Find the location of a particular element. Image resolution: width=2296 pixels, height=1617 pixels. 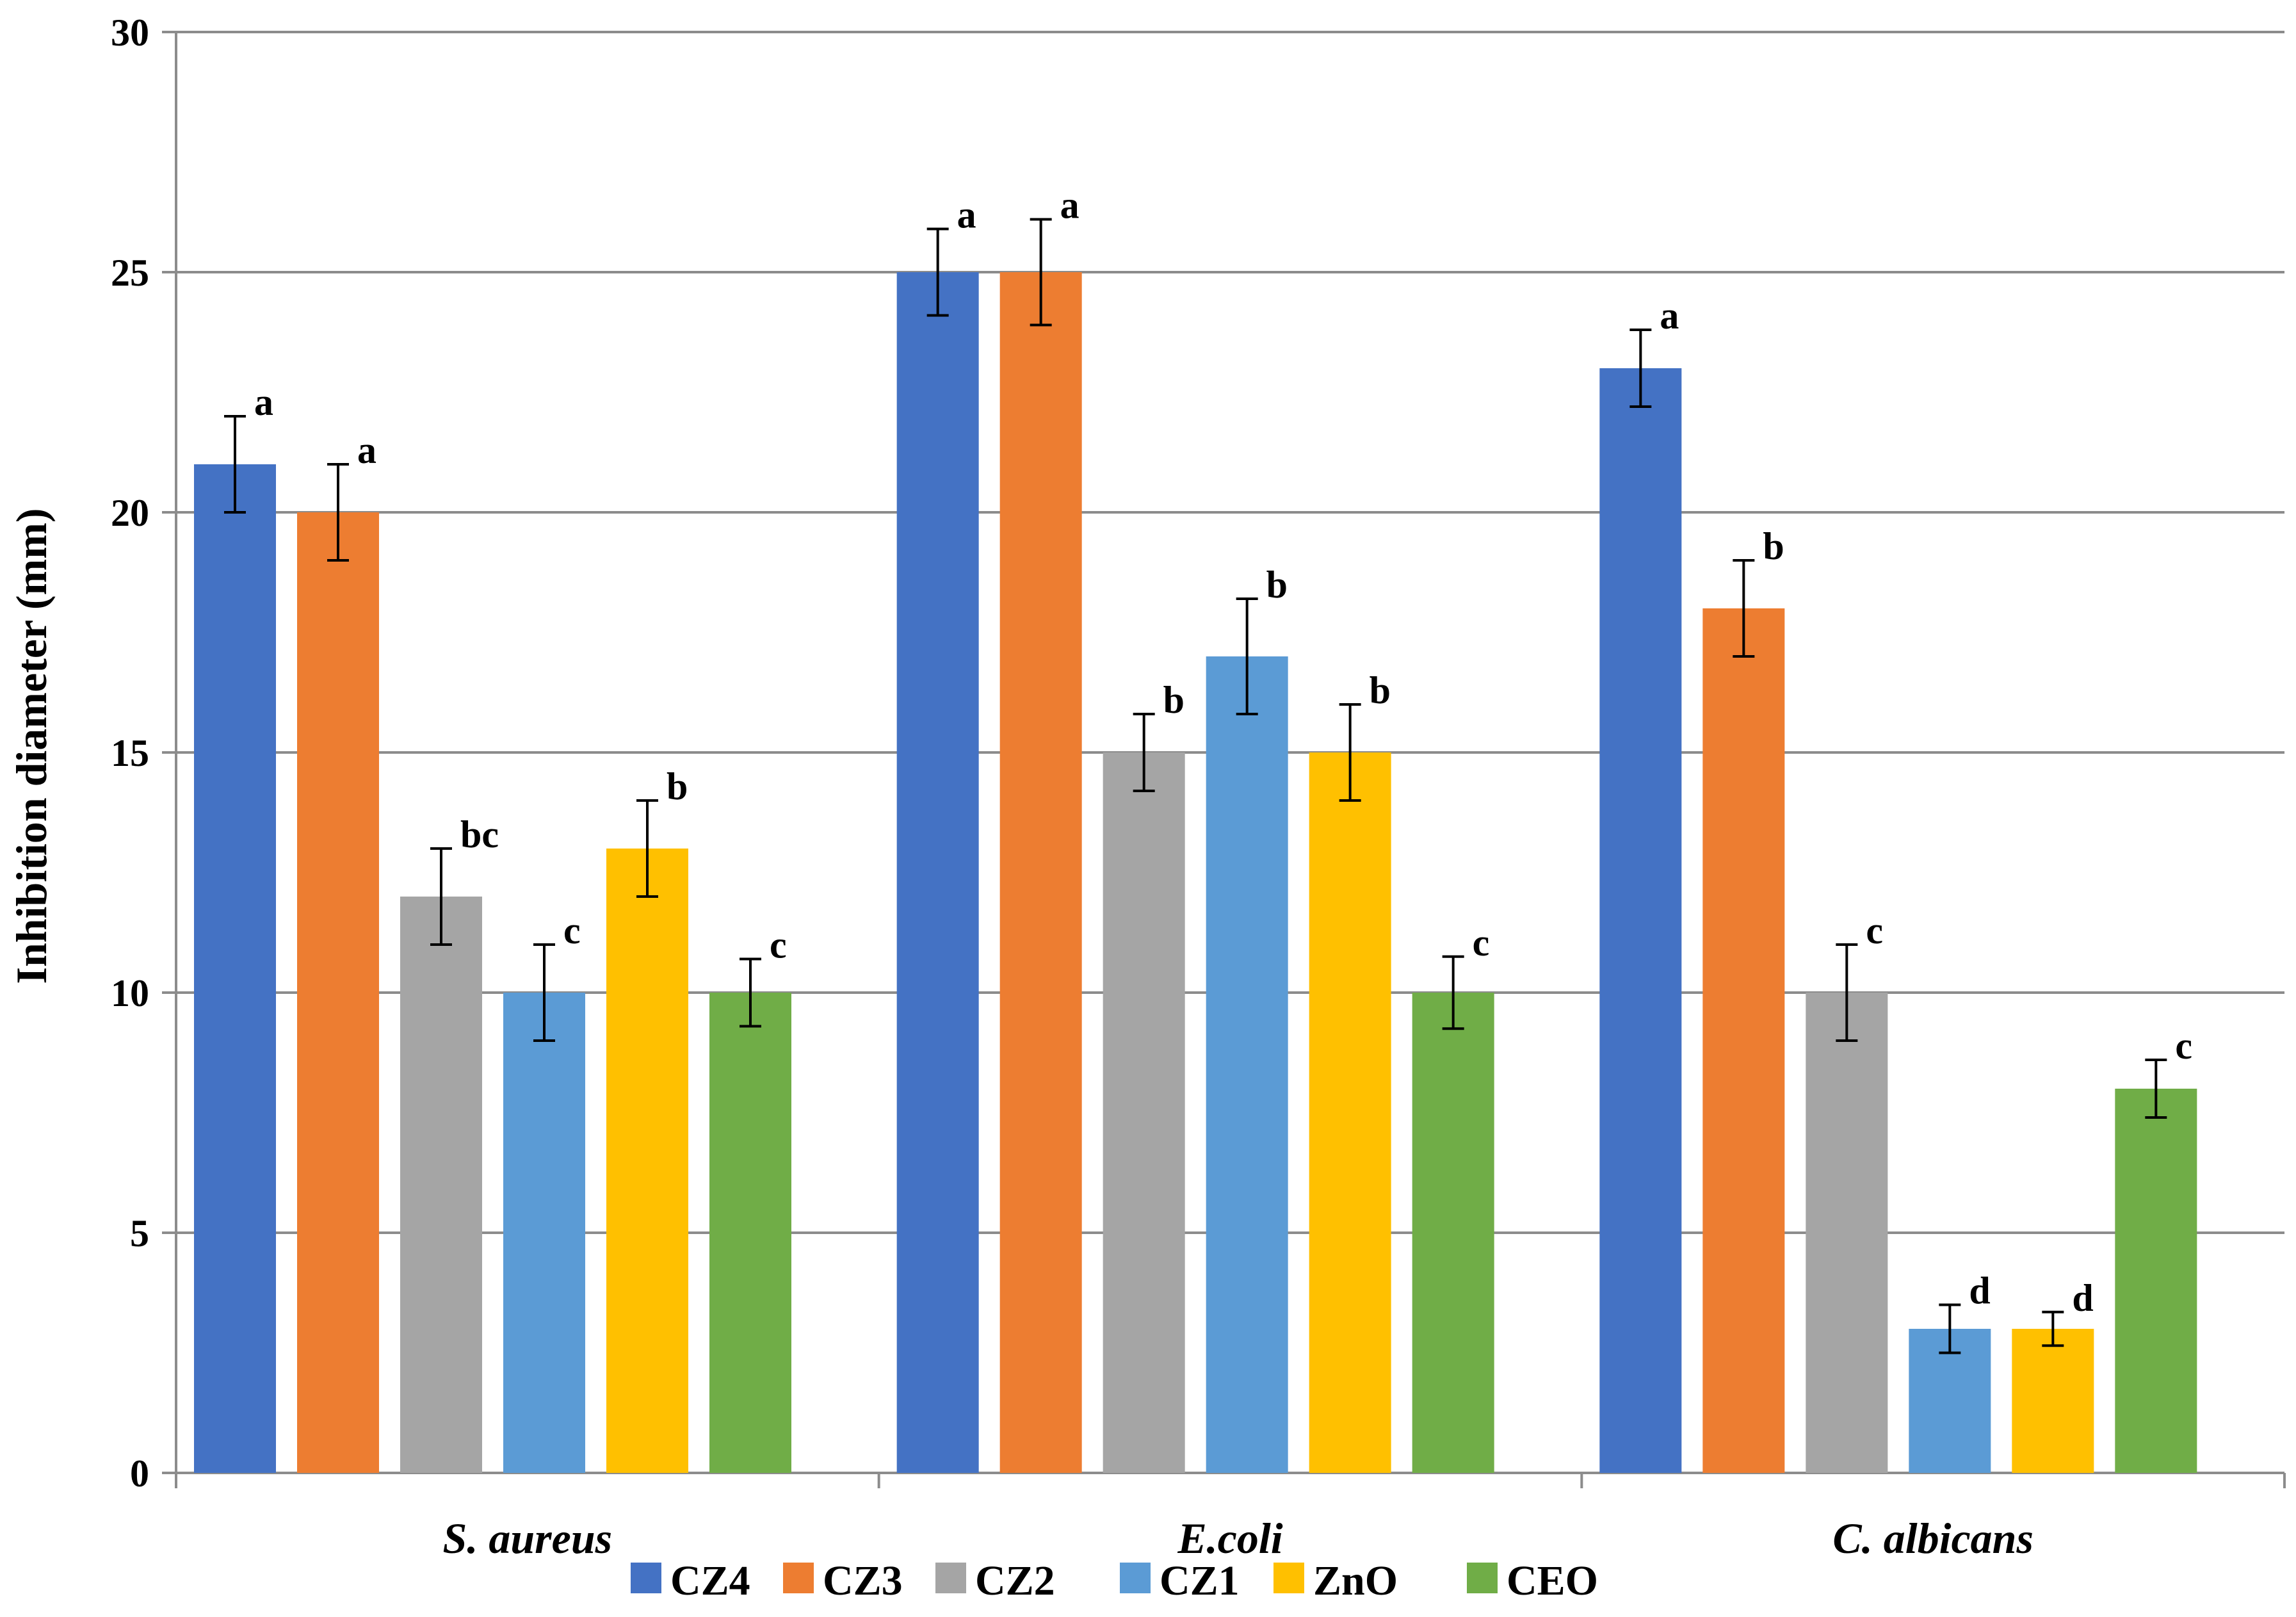

legend-label: CZ1 is located at coordinates (1200, 1581).